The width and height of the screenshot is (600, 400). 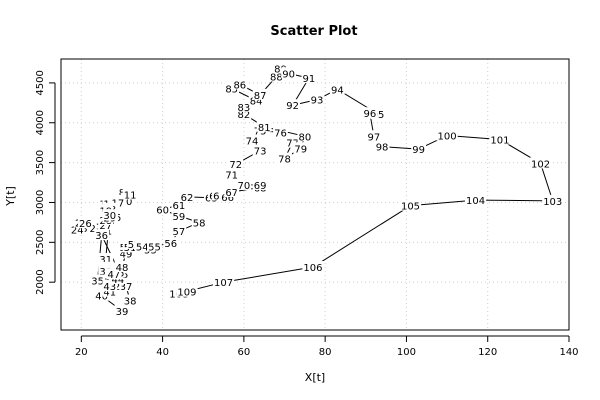 What do you see at coordinates (313, 31) in the screenshot?
I see `chart-title: Scatter Plot` at bounding box center [313, 31].